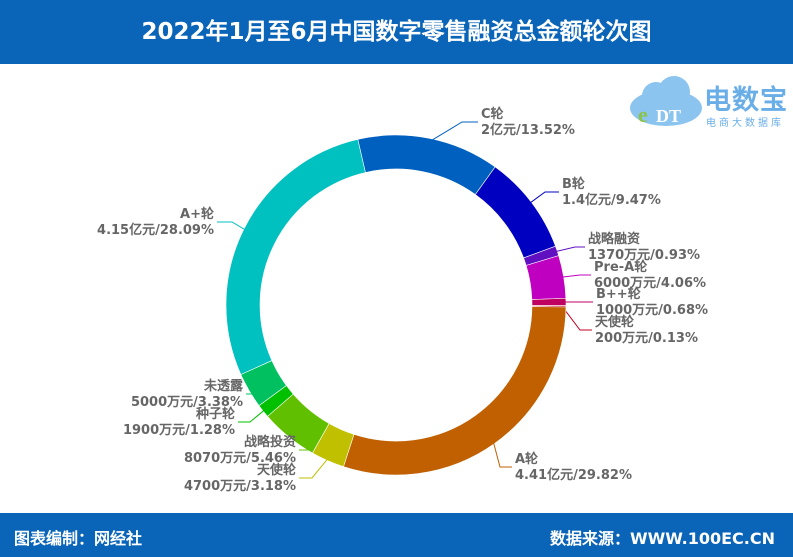  What do you see at coordinates (197, 214) in the screenshot?
I see `slice-label-name: A+轮` at bounding box center [197, 214].